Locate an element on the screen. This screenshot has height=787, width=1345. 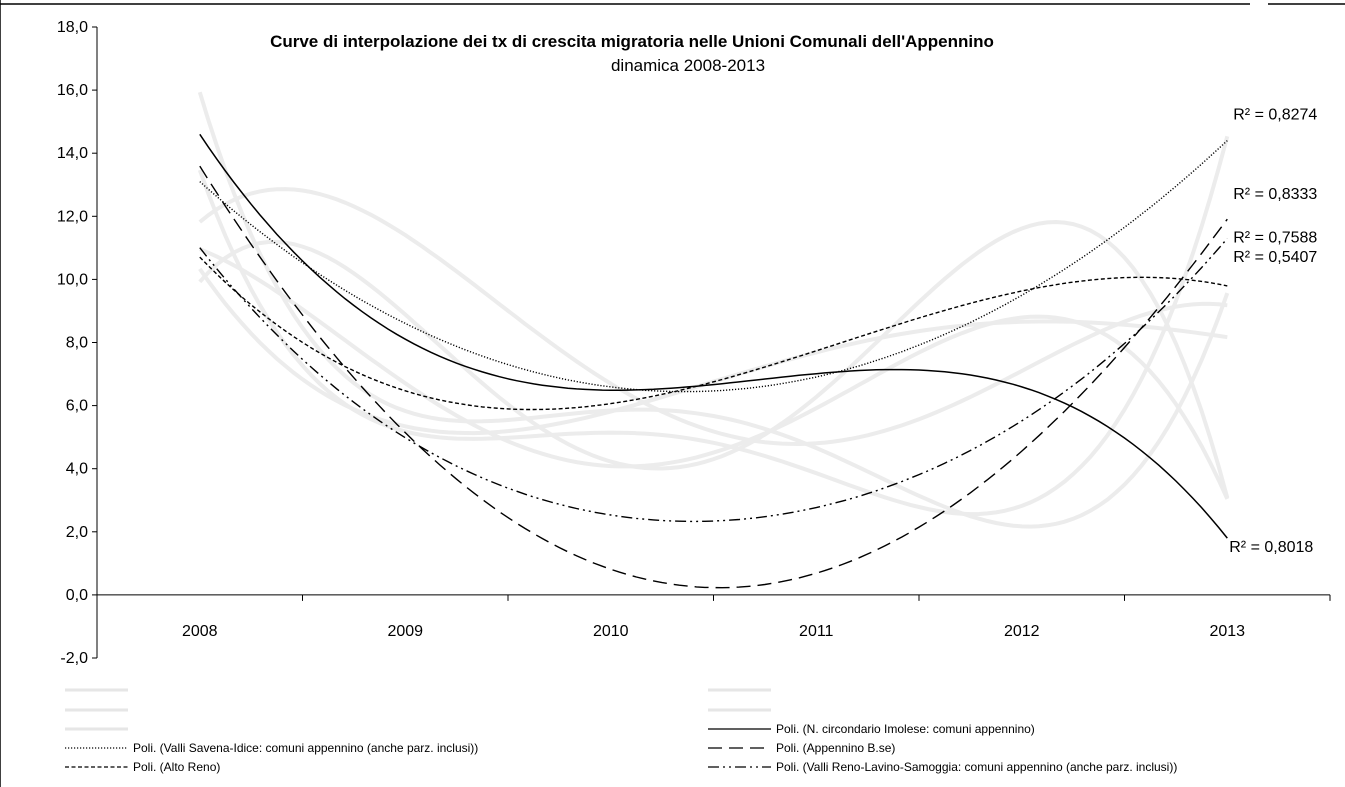
r2-label-0: R² = 0,8018 is located at coordinates (1271, 547).